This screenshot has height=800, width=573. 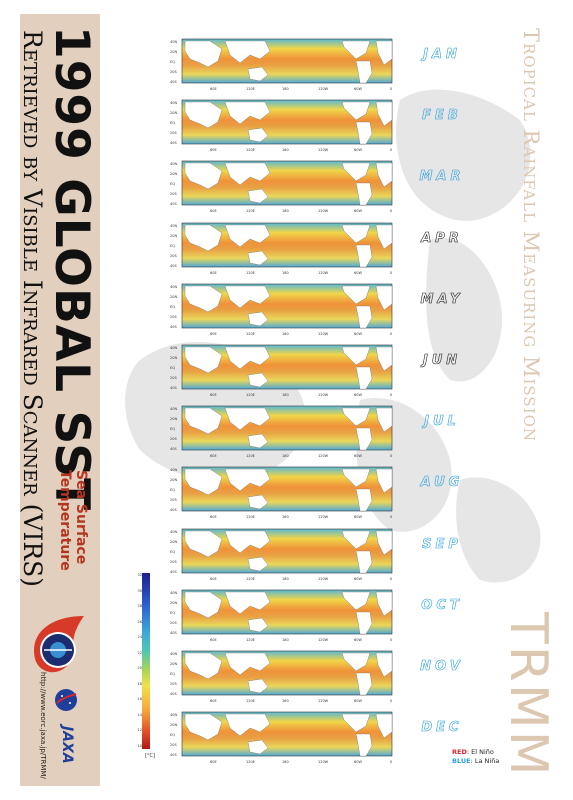 I want to click on legend-la-nina: BLUE: La Niña, so click(x=475, y=761).